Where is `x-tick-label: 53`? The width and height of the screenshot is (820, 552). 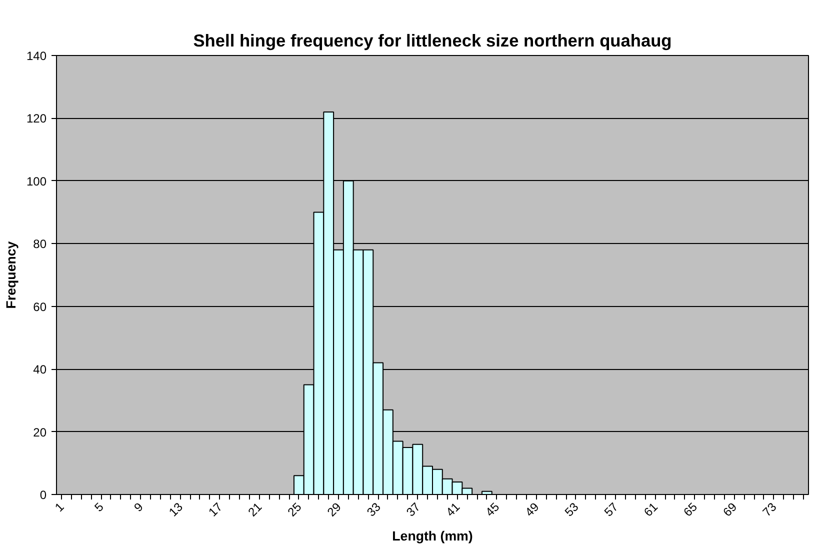 x-tick-label: 53 is located at coordinates (572, 510).